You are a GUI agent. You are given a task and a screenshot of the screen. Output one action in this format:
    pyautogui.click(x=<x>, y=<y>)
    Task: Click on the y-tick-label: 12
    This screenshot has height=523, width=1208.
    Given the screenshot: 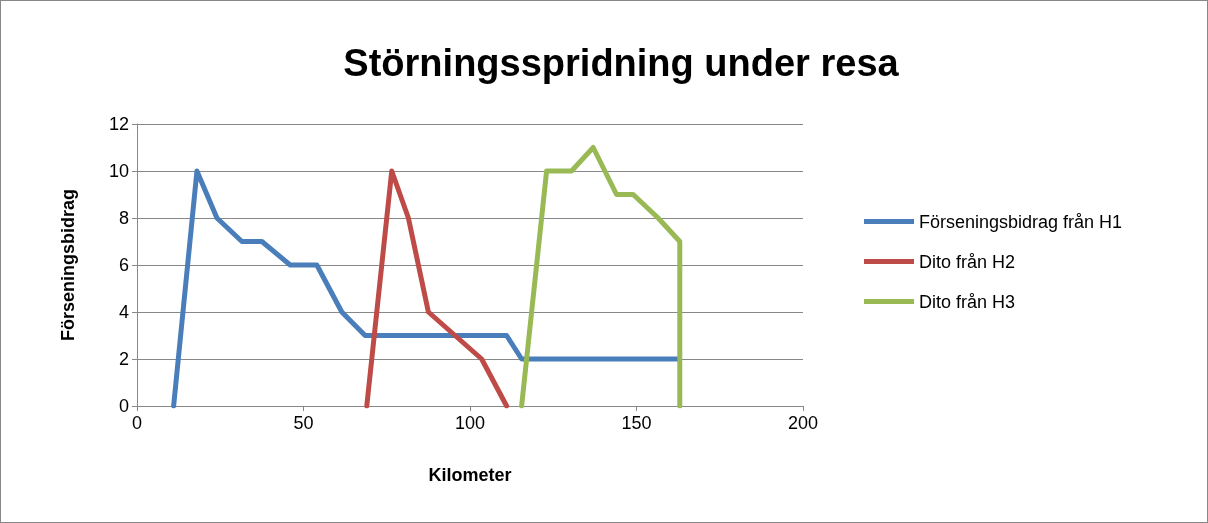 What is the action you would take?
    pyautogui.click(x=118, y=124)
    